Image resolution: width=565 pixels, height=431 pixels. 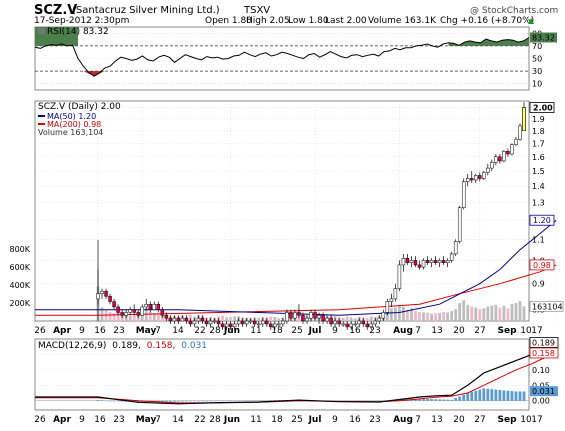 What do you see at coordinates (146, 331) in the screenshot?
I see `x-axis-top-label: May` at bounding box center [146, 331].